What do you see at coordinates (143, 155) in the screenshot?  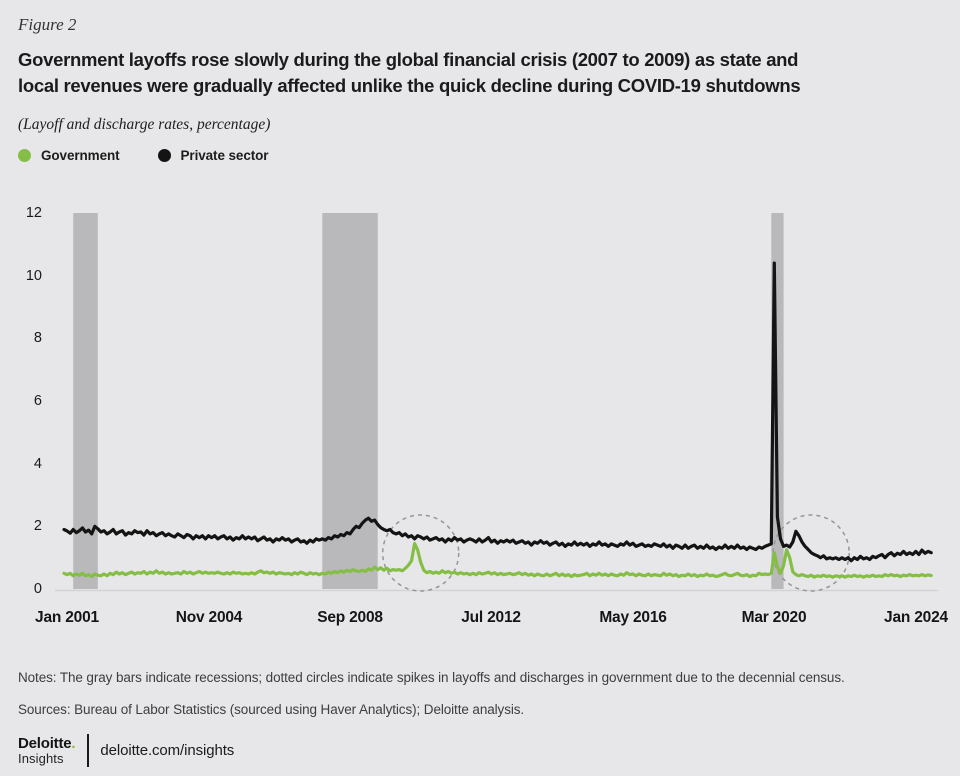 I see `chart-legend: Government Private sector` at bounding box center [143, 155].